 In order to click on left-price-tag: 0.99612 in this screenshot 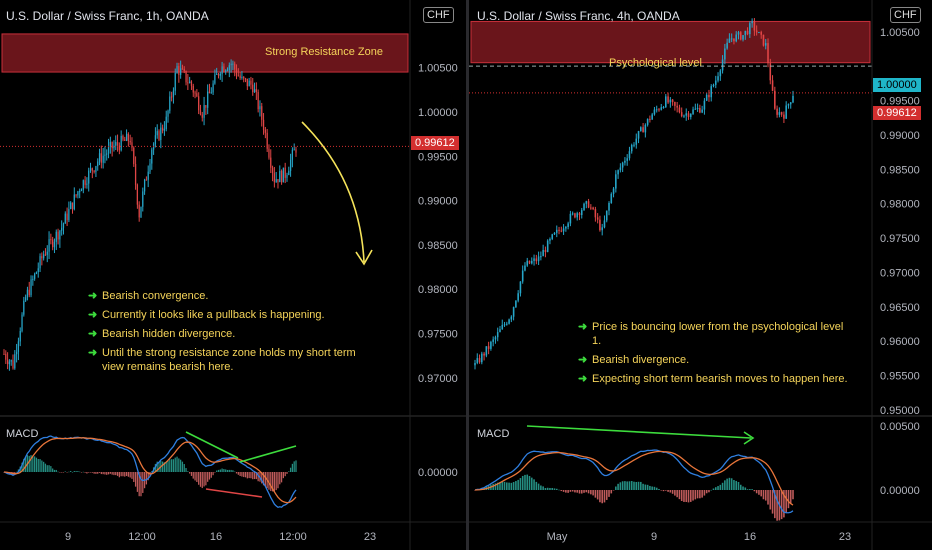, I will do `click(435, 143)`.